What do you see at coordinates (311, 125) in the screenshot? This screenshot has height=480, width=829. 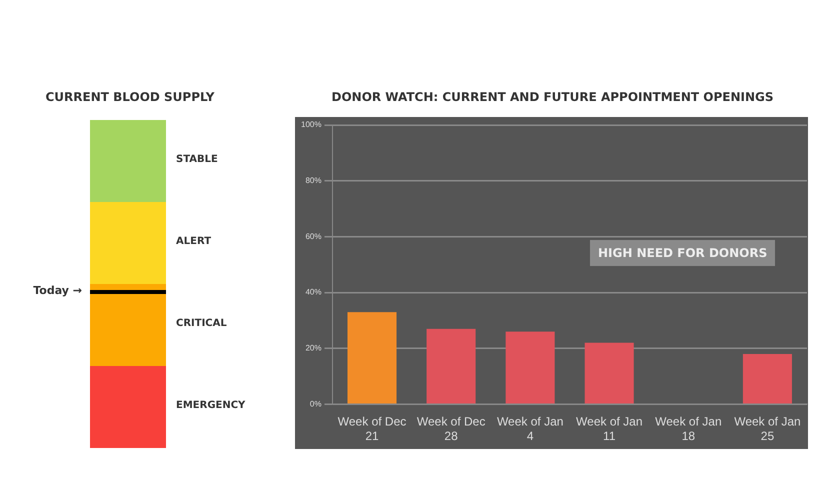 I see `y-tick-label: 100%` at bounding box center [311, 125].